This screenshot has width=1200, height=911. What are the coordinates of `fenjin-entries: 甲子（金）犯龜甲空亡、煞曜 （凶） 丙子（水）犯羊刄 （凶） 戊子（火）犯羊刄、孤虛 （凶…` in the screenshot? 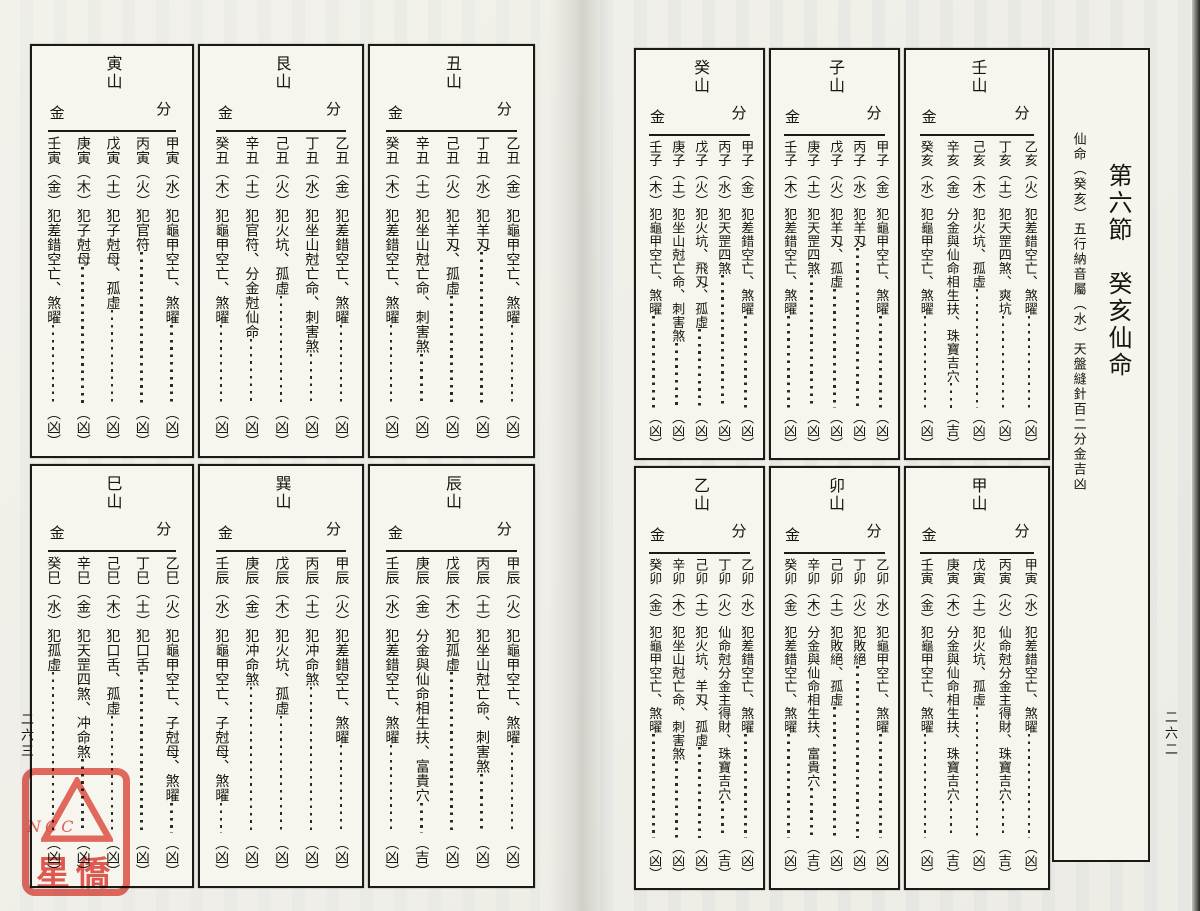 It's located at (834, 295).